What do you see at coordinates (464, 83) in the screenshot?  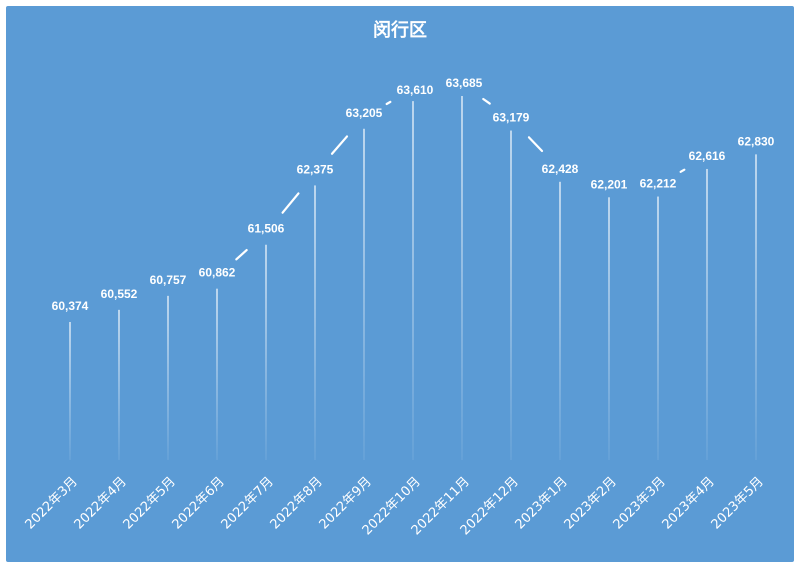 I see `data-label: 63,685` at bounding box center [464, 83].